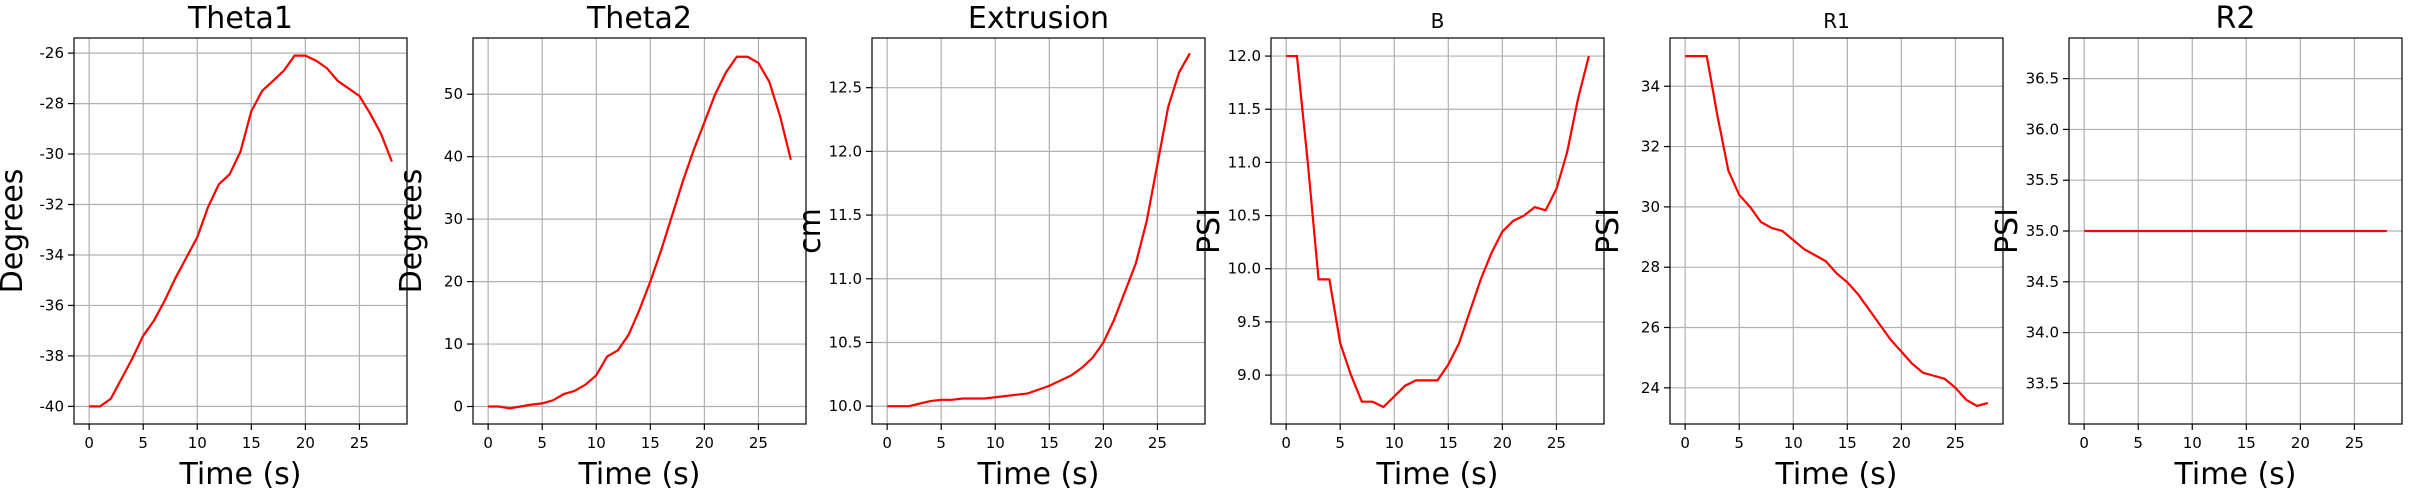  What do you see at coordinates (453, 282) in the screenshot?
I see `y-tick-label: 20` at bounding box center [453, 282].